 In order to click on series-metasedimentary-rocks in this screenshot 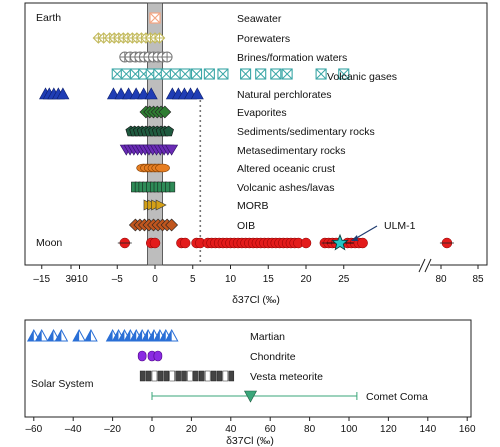, I will do `click(149, 150)`.